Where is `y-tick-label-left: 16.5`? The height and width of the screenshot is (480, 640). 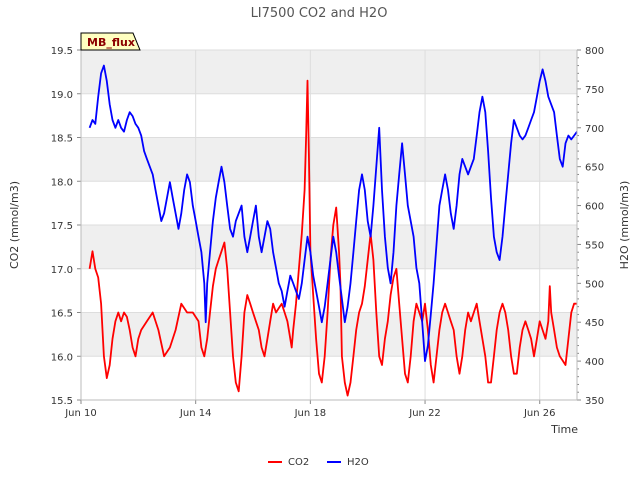
y-tick-label-left: 16.5 is located at coordinates (62, 314).